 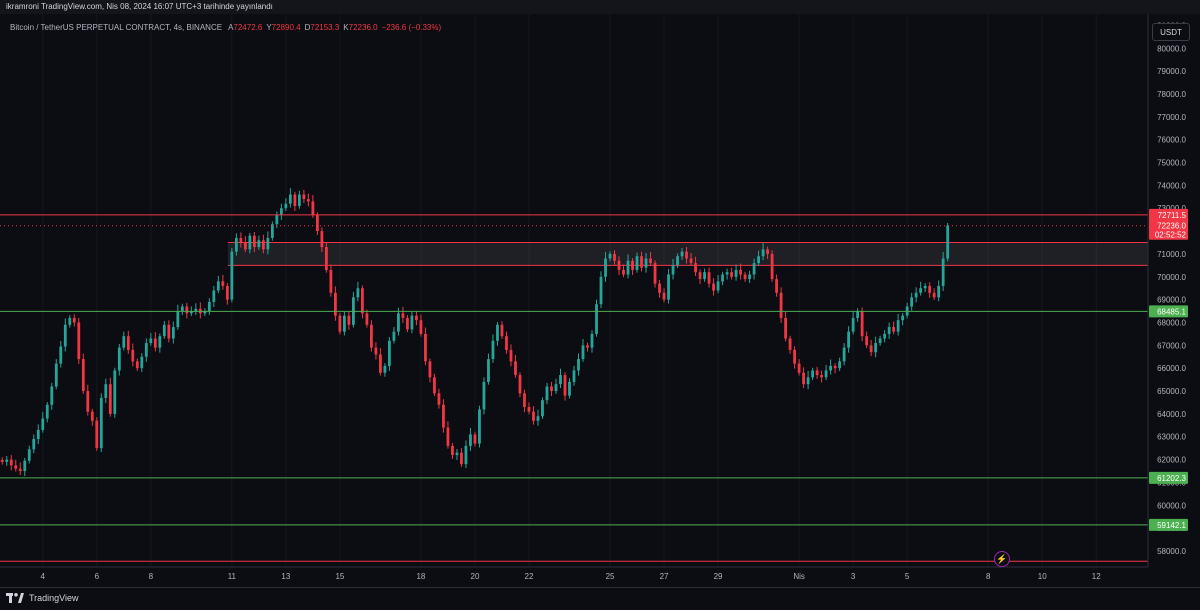 What do you see at coordinates (42, 598) in the screenshot?
I see `tradingview-logo: TradingView` at bounding box center [42, 598].